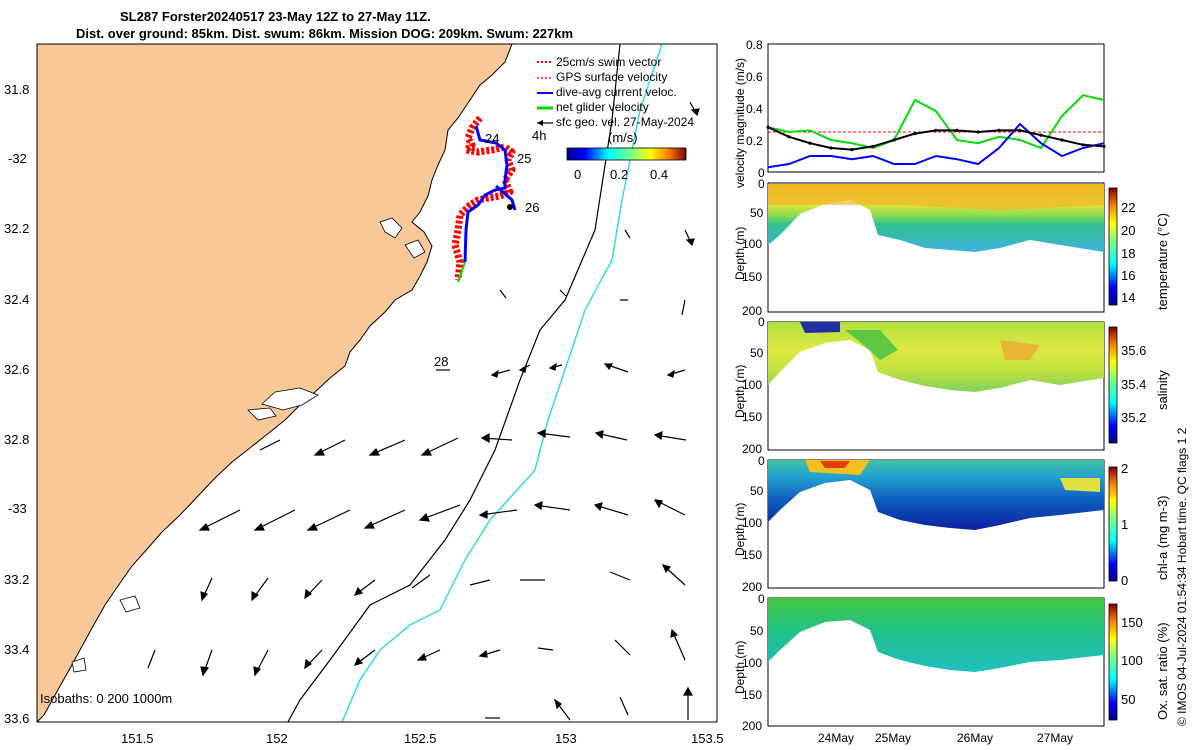 The image size is (1200, 750). What do you see at coordinates (754, 109) in the screenshot?
I see `vel-y-tick: 0.4` at bounding box center [754, 109].